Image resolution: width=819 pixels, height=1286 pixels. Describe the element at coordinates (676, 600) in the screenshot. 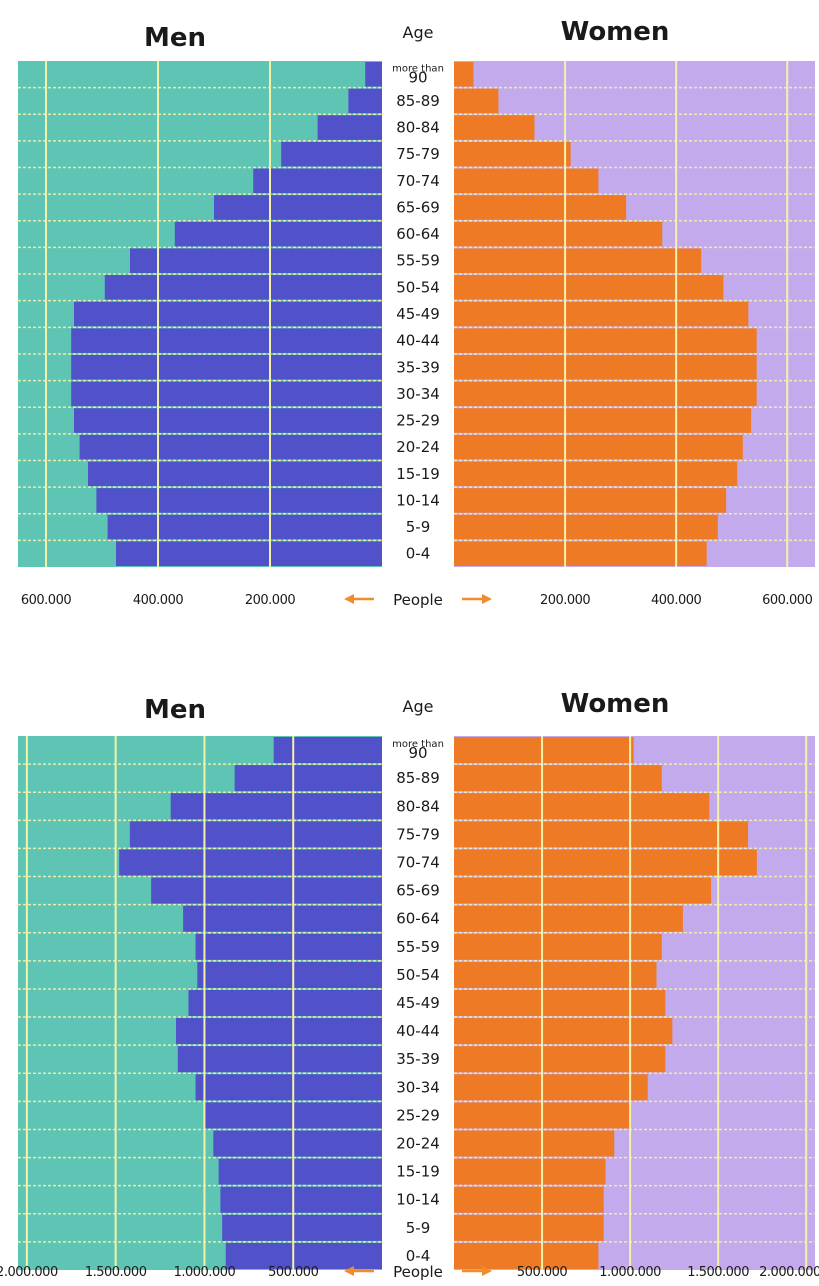

I see `women-tick-label: 400.000` at that location.